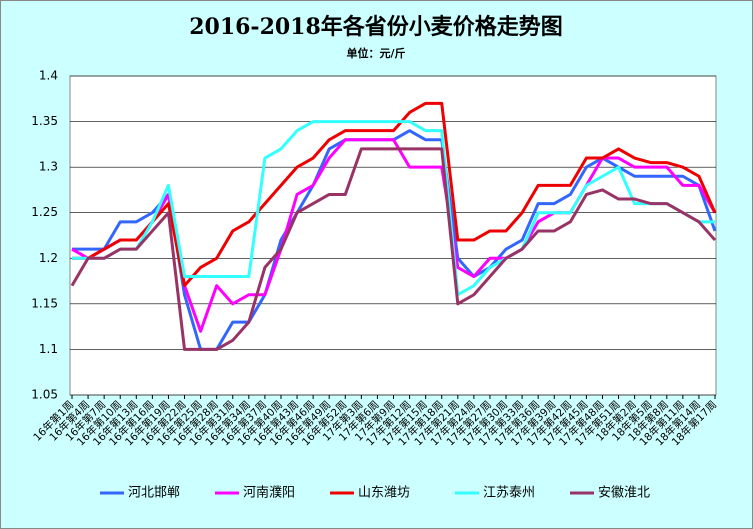 The height and width of the screenshot is (529, 753). What do you see at coordinates (269, 493) in the screenshot?
I see `legend-label: 河南濮阳` at bounding box center [269, 493].